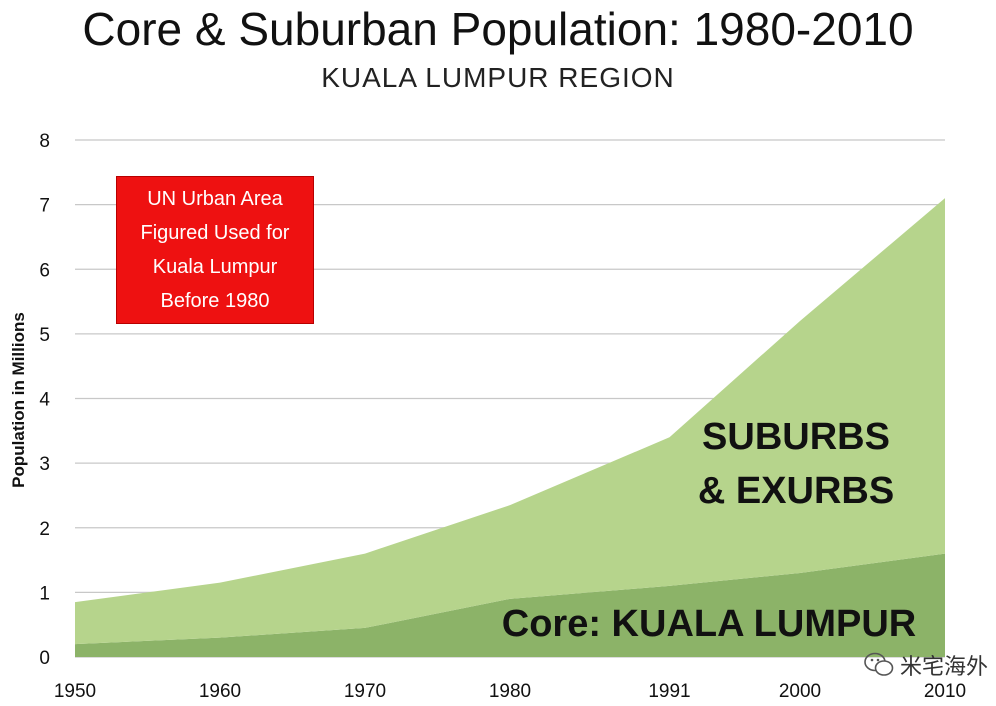  What do you see at coordinates (44, 335) in the screenshot?
I see `y-tick-5: 5` at bounding box center [44, 335].